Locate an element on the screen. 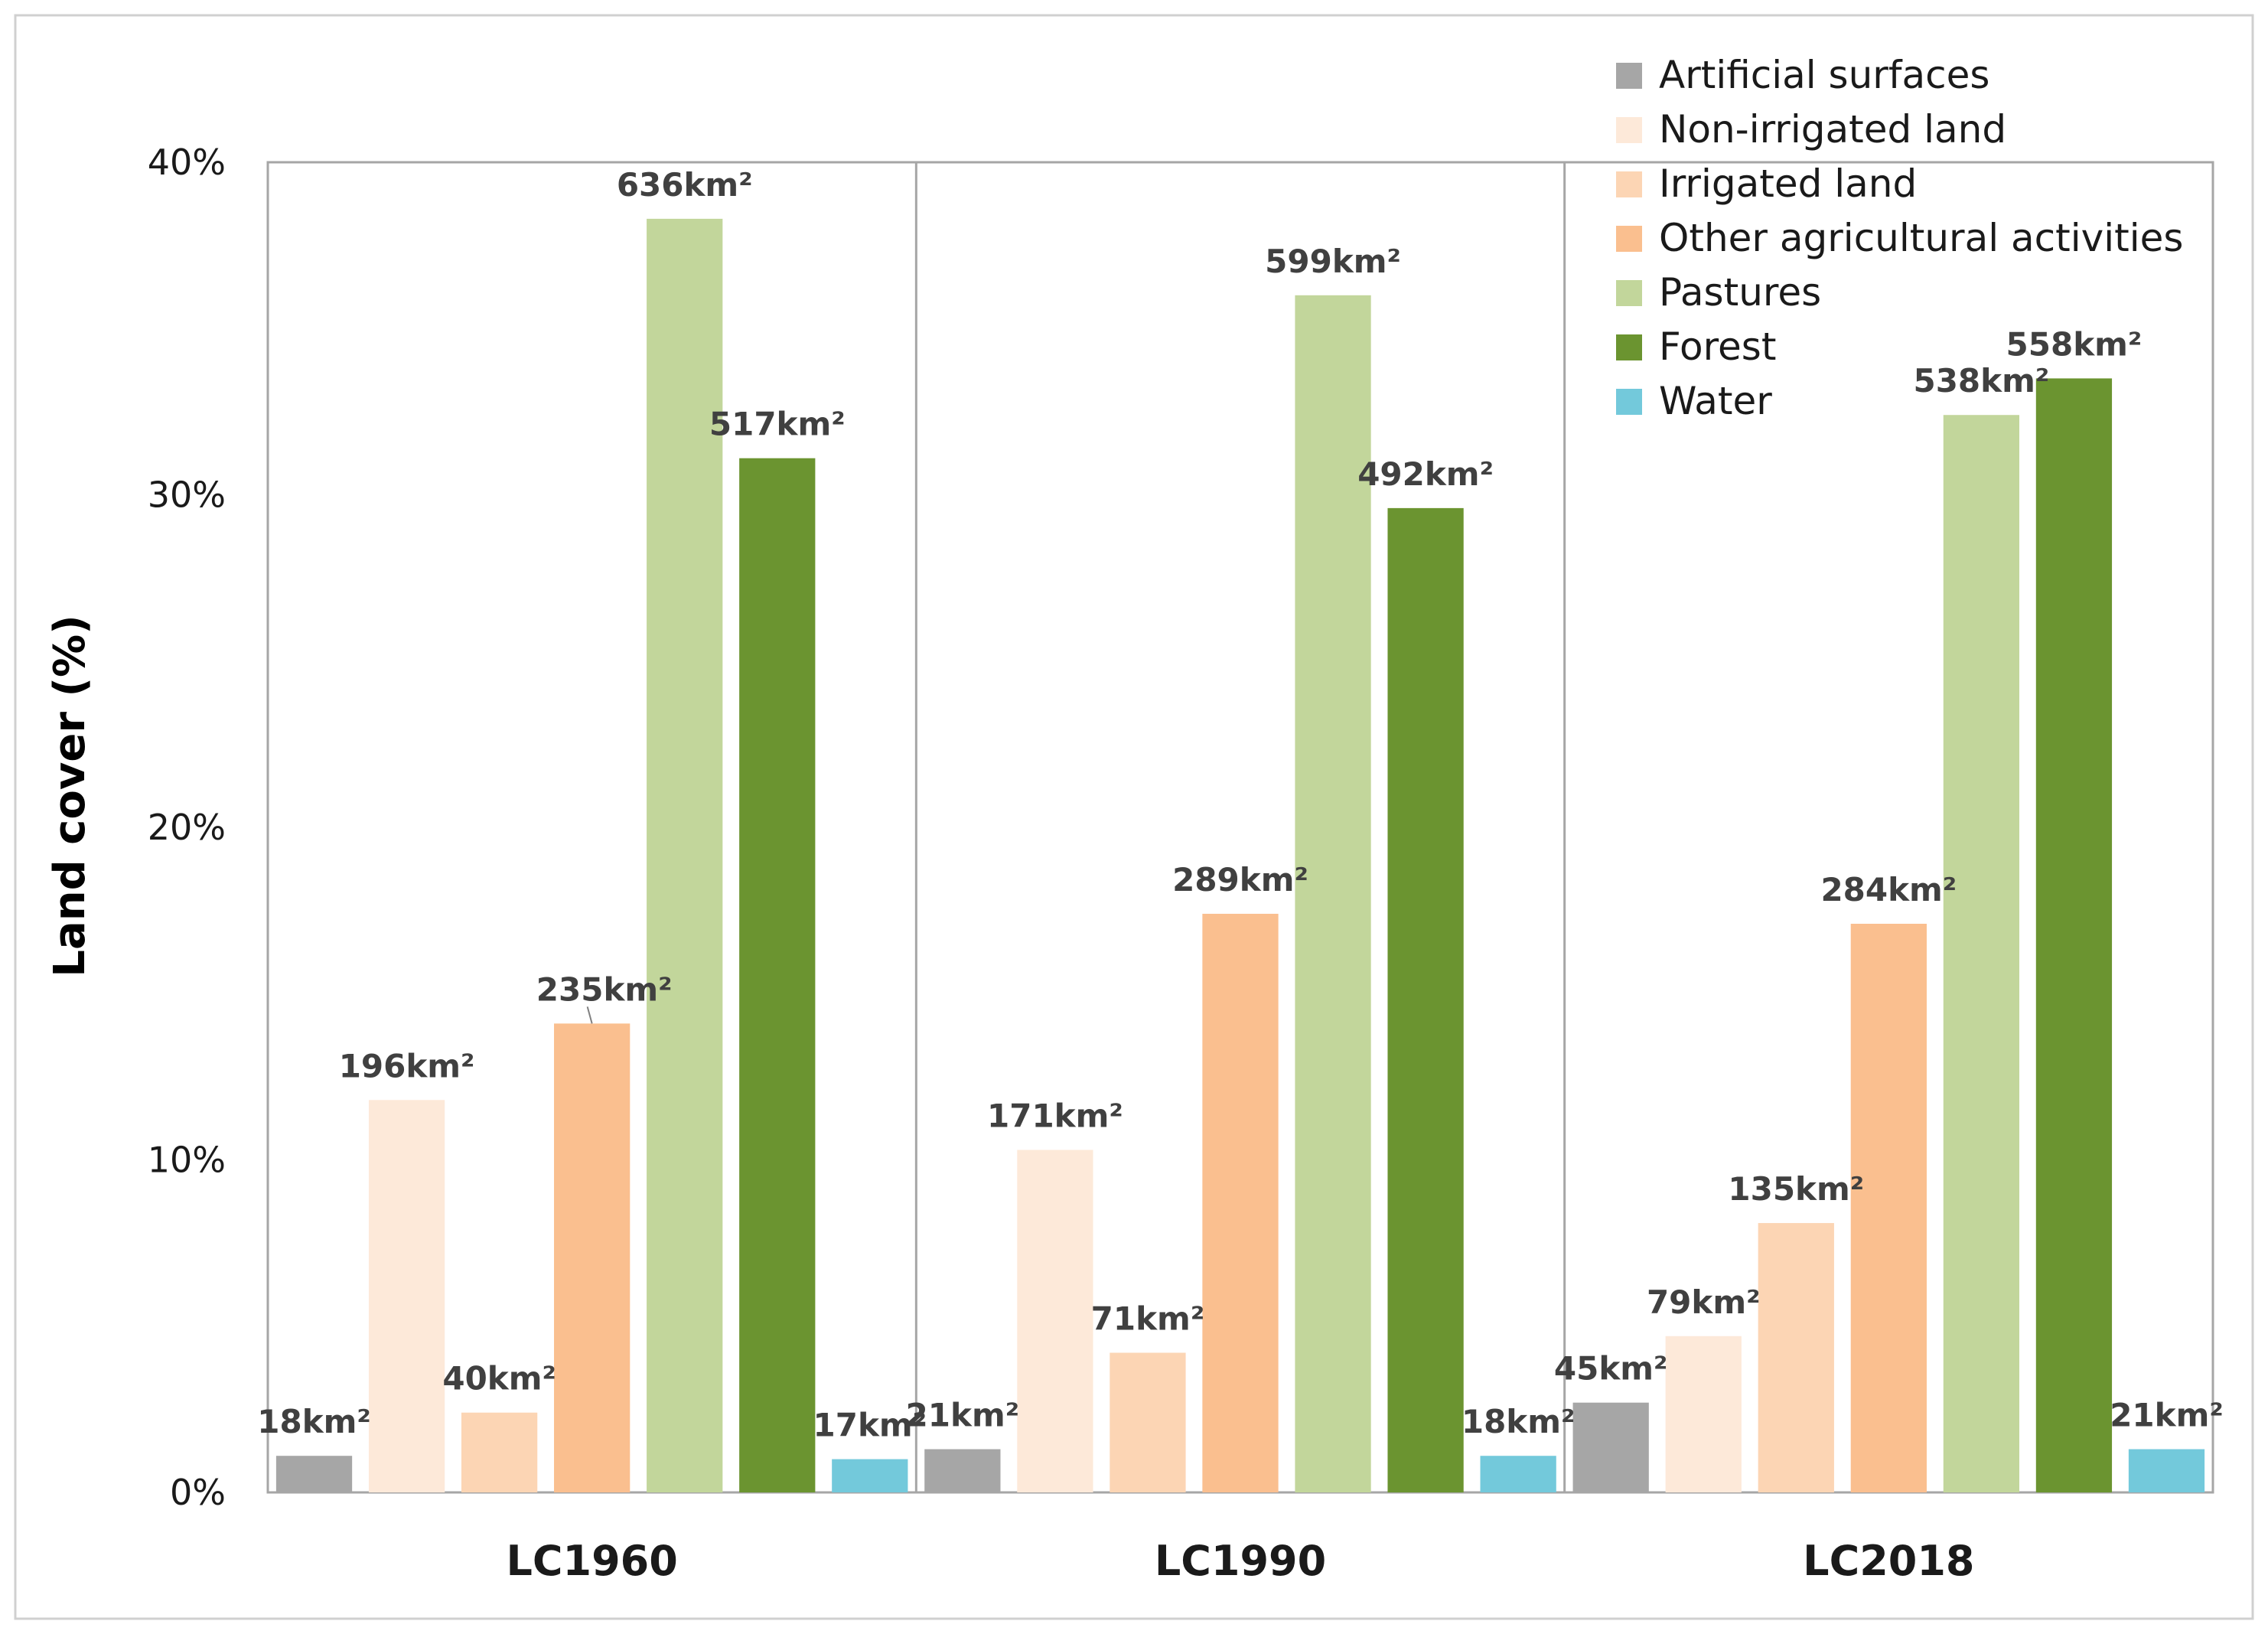 The width and height of the screenshot is (2268, 1634). x-category-label: LC2018 is located at coordinates (1889, 1561).